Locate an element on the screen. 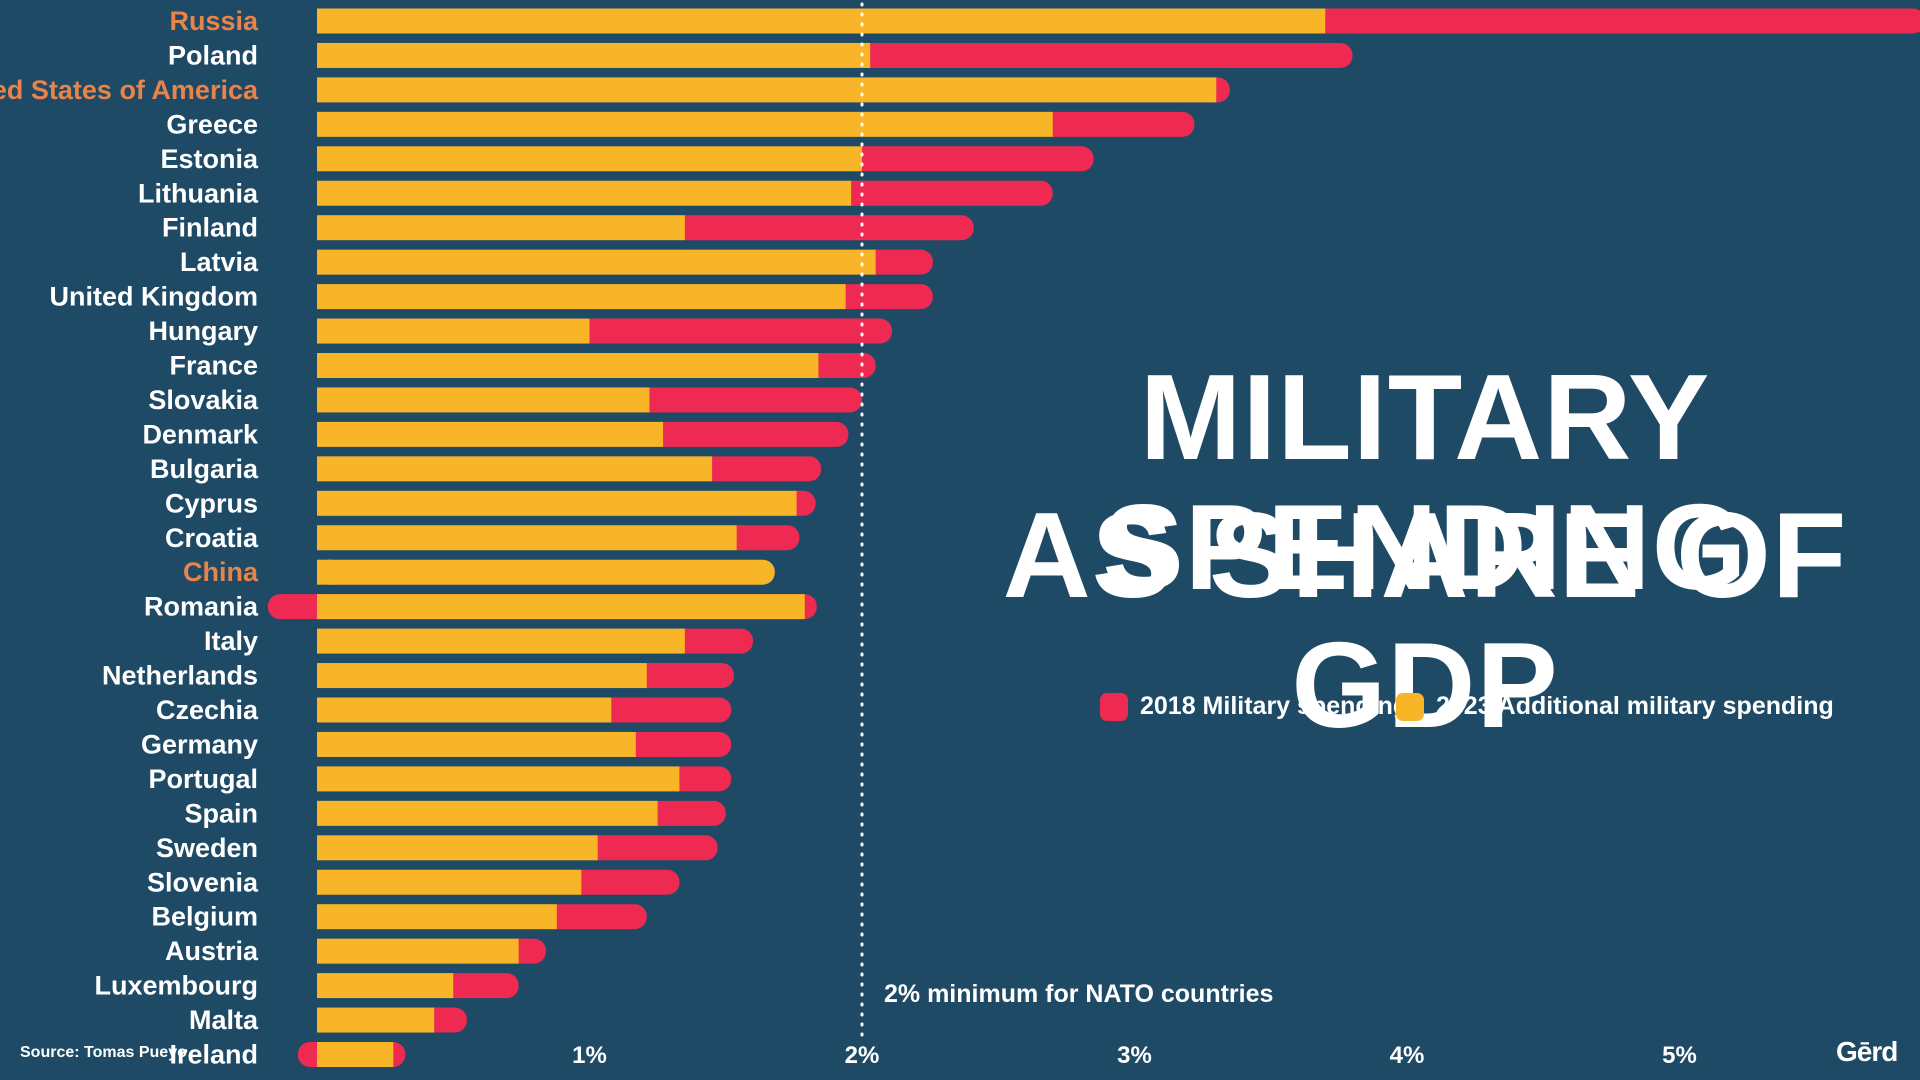 Image resolution: width=1920 pixels, height=1080 pixels. bar-2023-slovakia is located at coordinates (749, 400).